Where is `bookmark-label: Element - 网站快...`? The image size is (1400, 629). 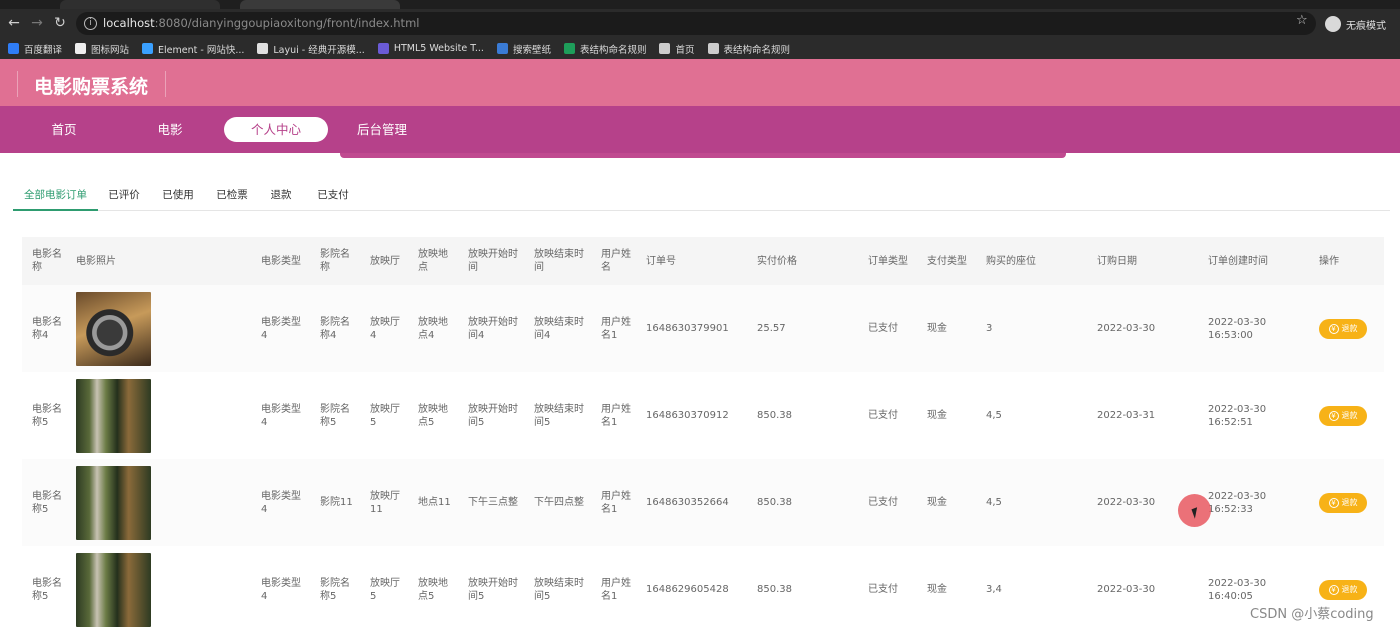
bookmark-label: Element - 网站快... is located at coordinates (201, 50).